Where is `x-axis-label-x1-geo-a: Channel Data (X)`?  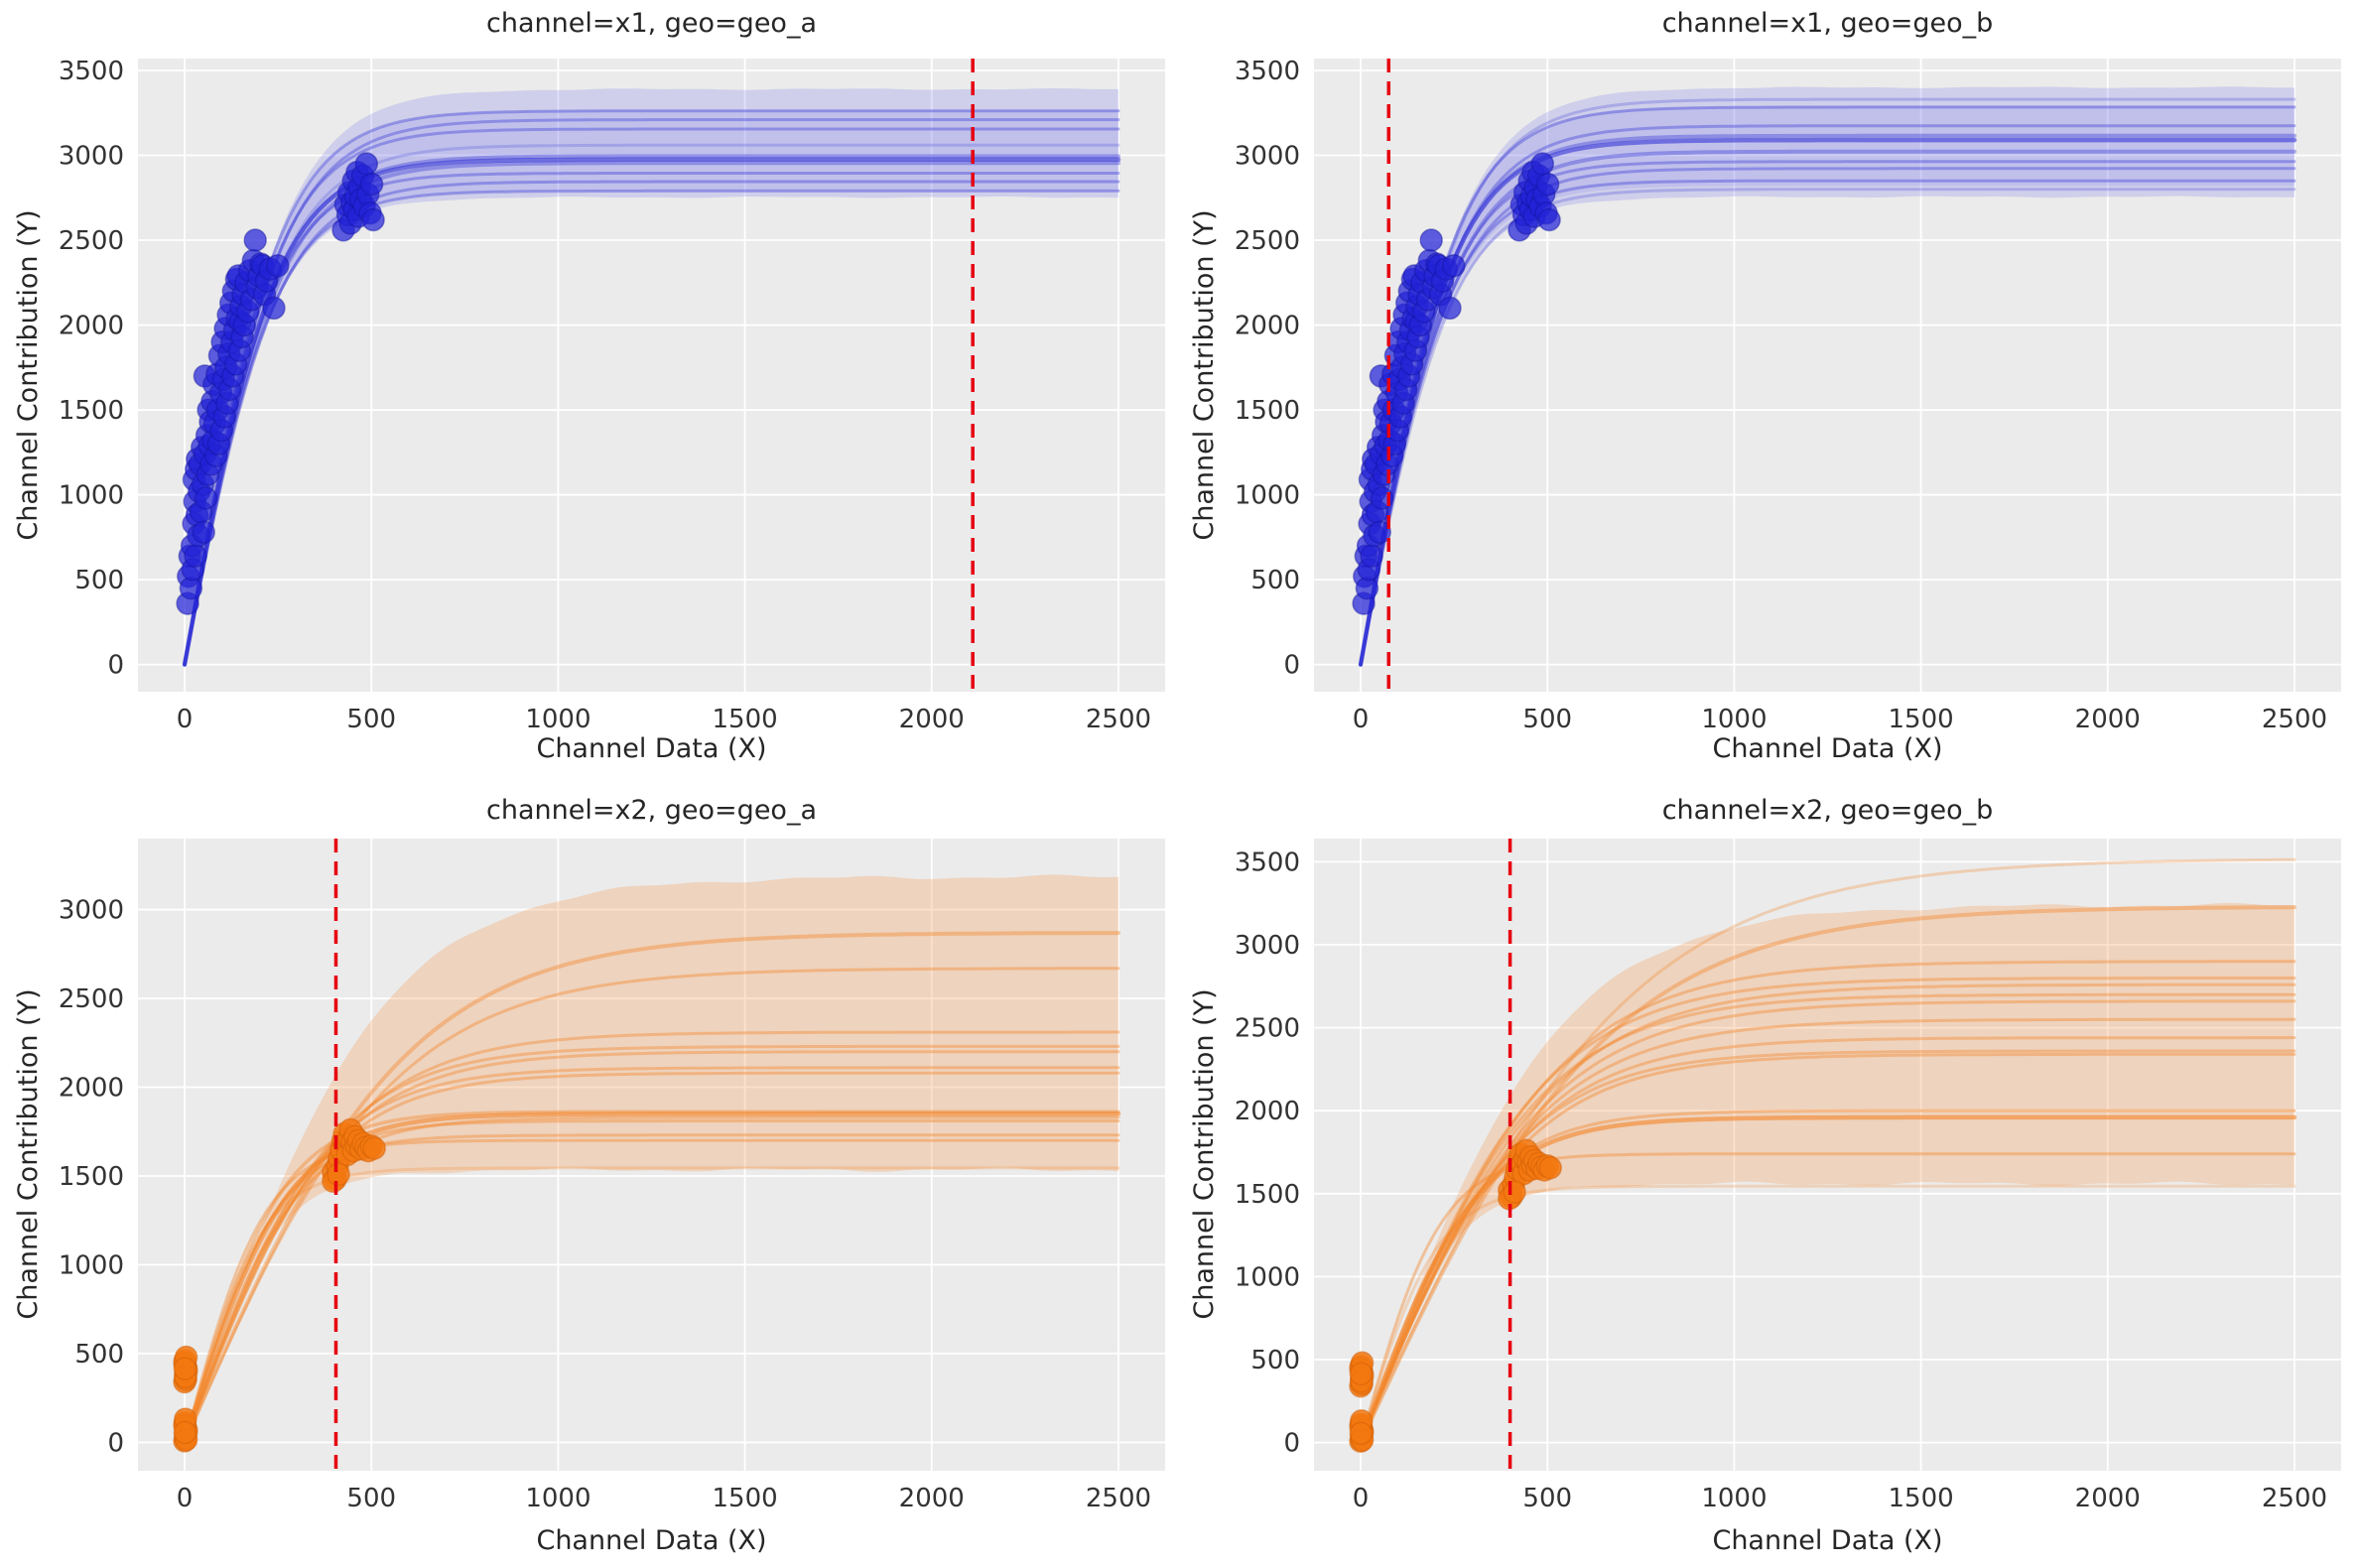
x-axis-label-x1-geo-a: Channel Data (X) is located at coordinates (651, 748).